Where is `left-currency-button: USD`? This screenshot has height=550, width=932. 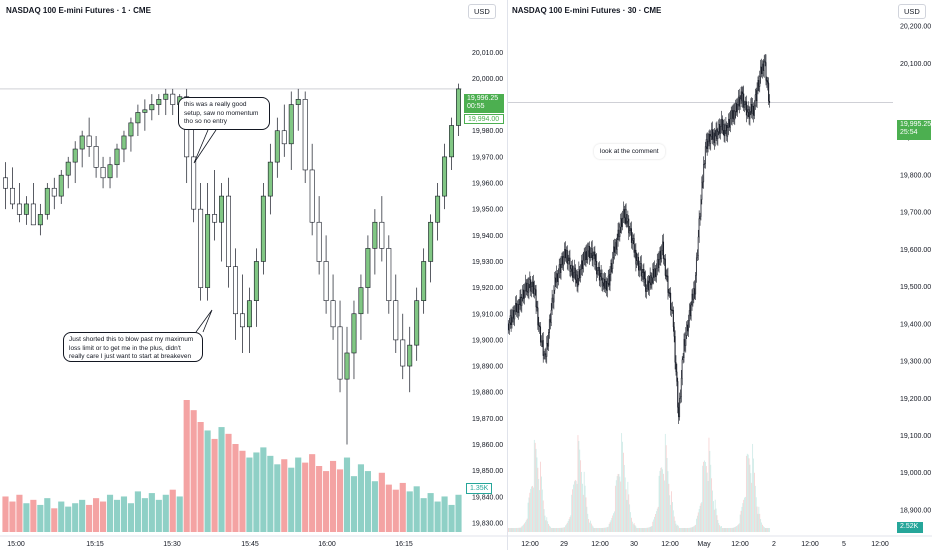 left-currency-button: USD is located at coordinates (482, 11).